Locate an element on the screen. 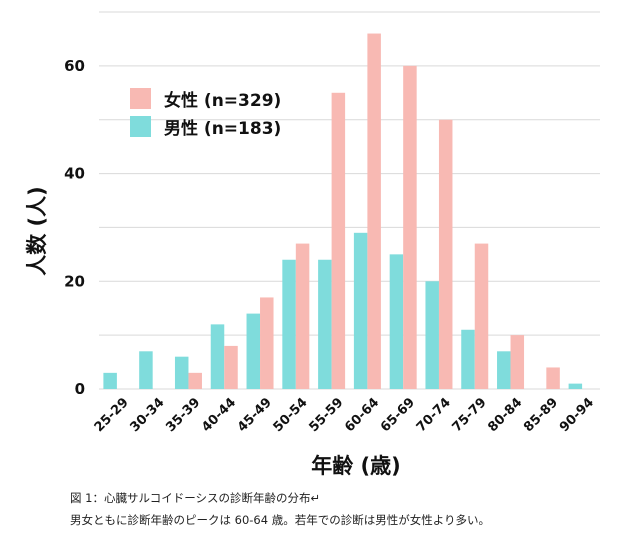 Image resolution: width=617 pixels, height=541 pixels. x-tick-label: 60-64 is located at coordinates (362, 415).